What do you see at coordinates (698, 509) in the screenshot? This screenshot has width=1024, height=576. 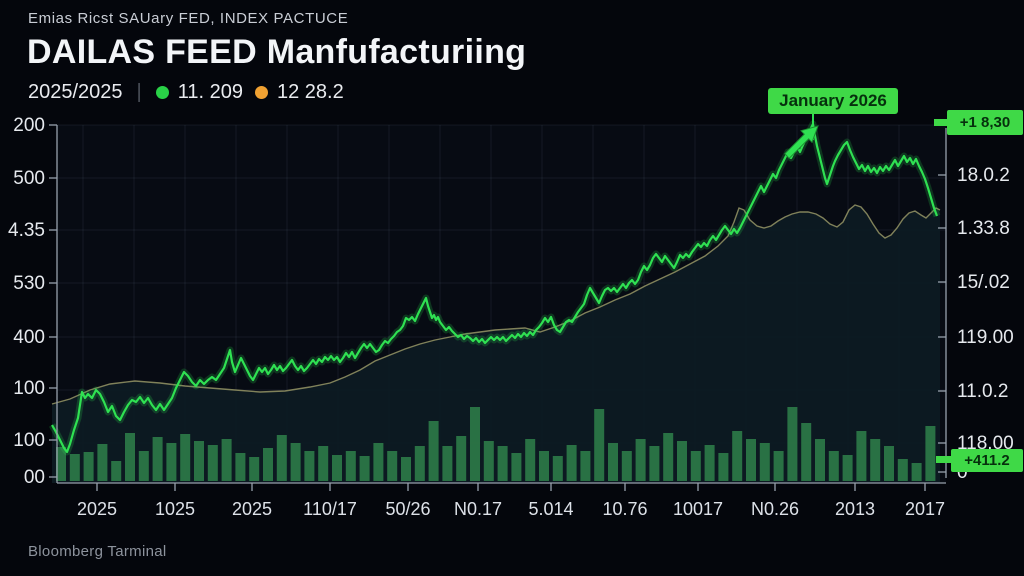 I see `x-axis-label: 10017` at bounding box center [698, 509].